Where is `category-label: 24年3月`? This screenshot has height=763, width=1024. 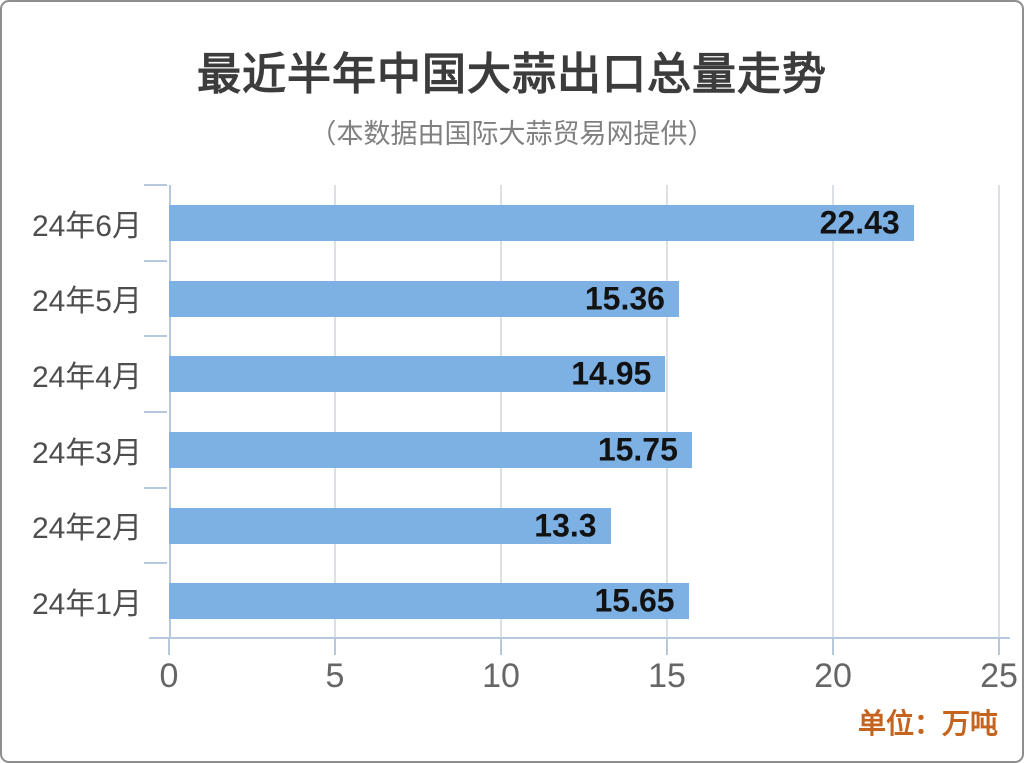
category-label: 24年3月 is located at coordinates (86, 453).